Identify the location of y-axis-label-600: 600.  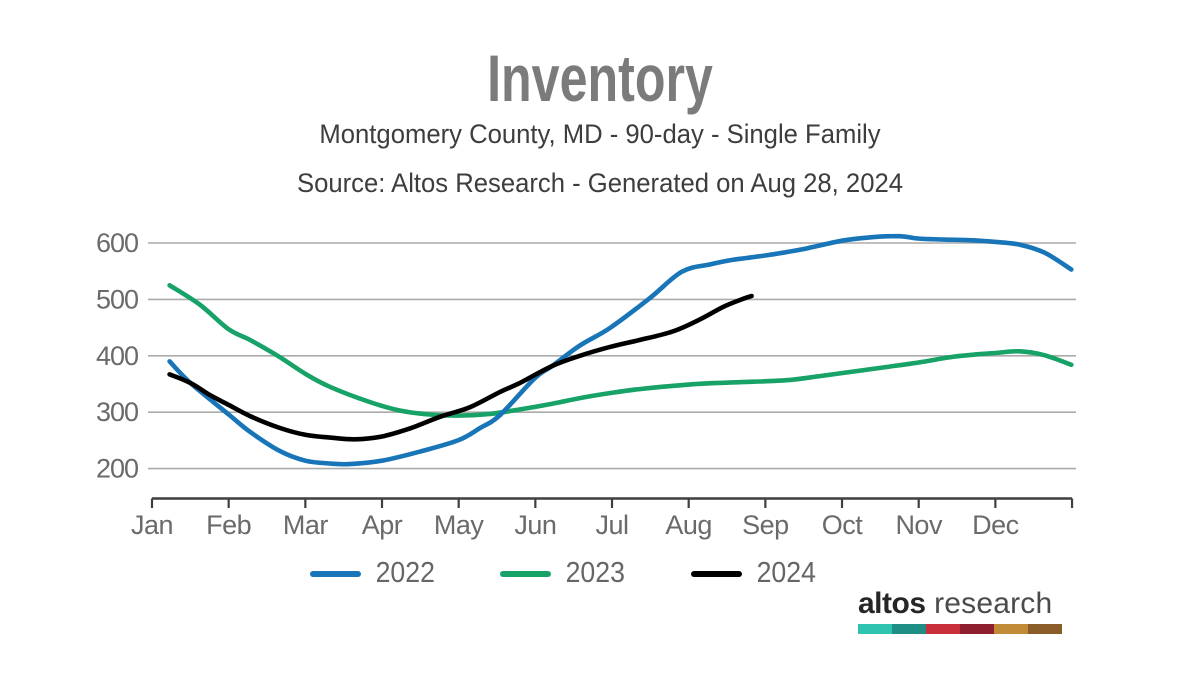
(117, 243).